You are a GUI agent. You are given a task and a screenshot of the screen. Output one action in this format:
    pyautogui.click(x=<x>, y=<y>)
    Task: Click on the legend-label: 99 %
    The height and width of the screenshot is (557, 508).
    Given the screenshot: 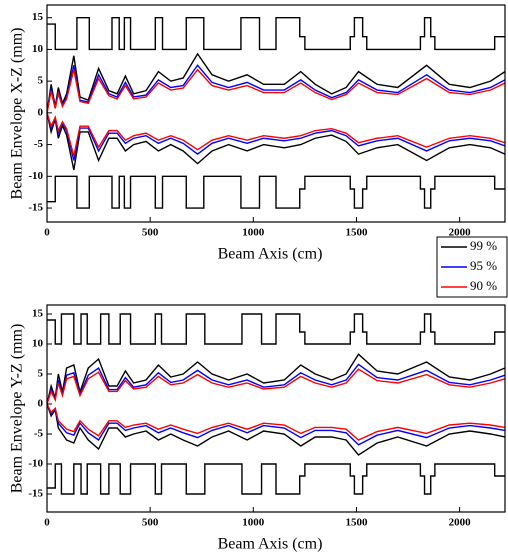 What is the action you would take?
    pyautogui.click(x=483, y=245)
    